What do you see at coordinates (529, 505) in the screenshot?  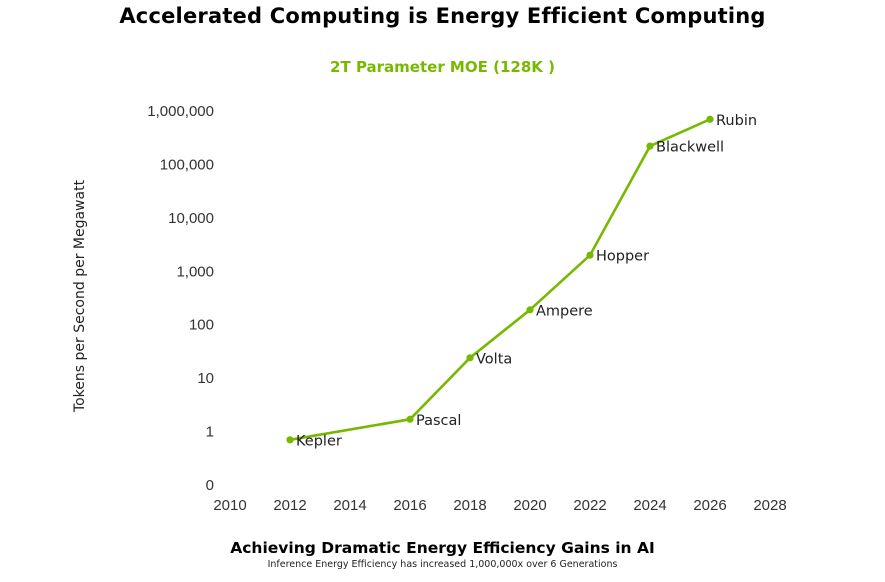 I see `x-tick-label: 2020` at bounding box center [529, 505].